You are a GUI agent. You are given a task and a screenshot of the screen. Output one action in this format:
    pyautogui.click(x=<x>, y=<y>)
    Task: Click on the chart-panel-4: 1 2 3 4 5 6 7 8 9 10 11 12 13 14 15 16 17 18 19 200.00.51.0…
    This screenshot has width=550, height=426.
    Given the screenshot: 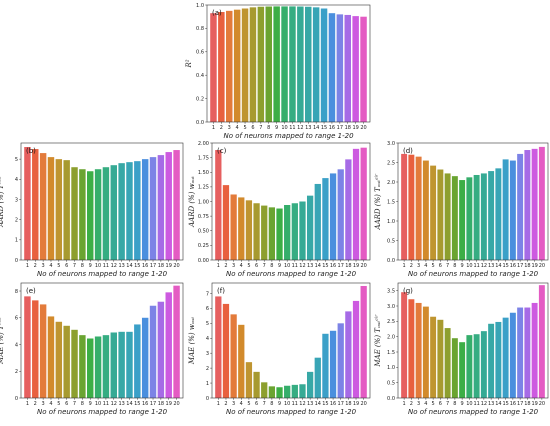 What is the action you would take?
    pyautogui.click(x=461, y=209)
    